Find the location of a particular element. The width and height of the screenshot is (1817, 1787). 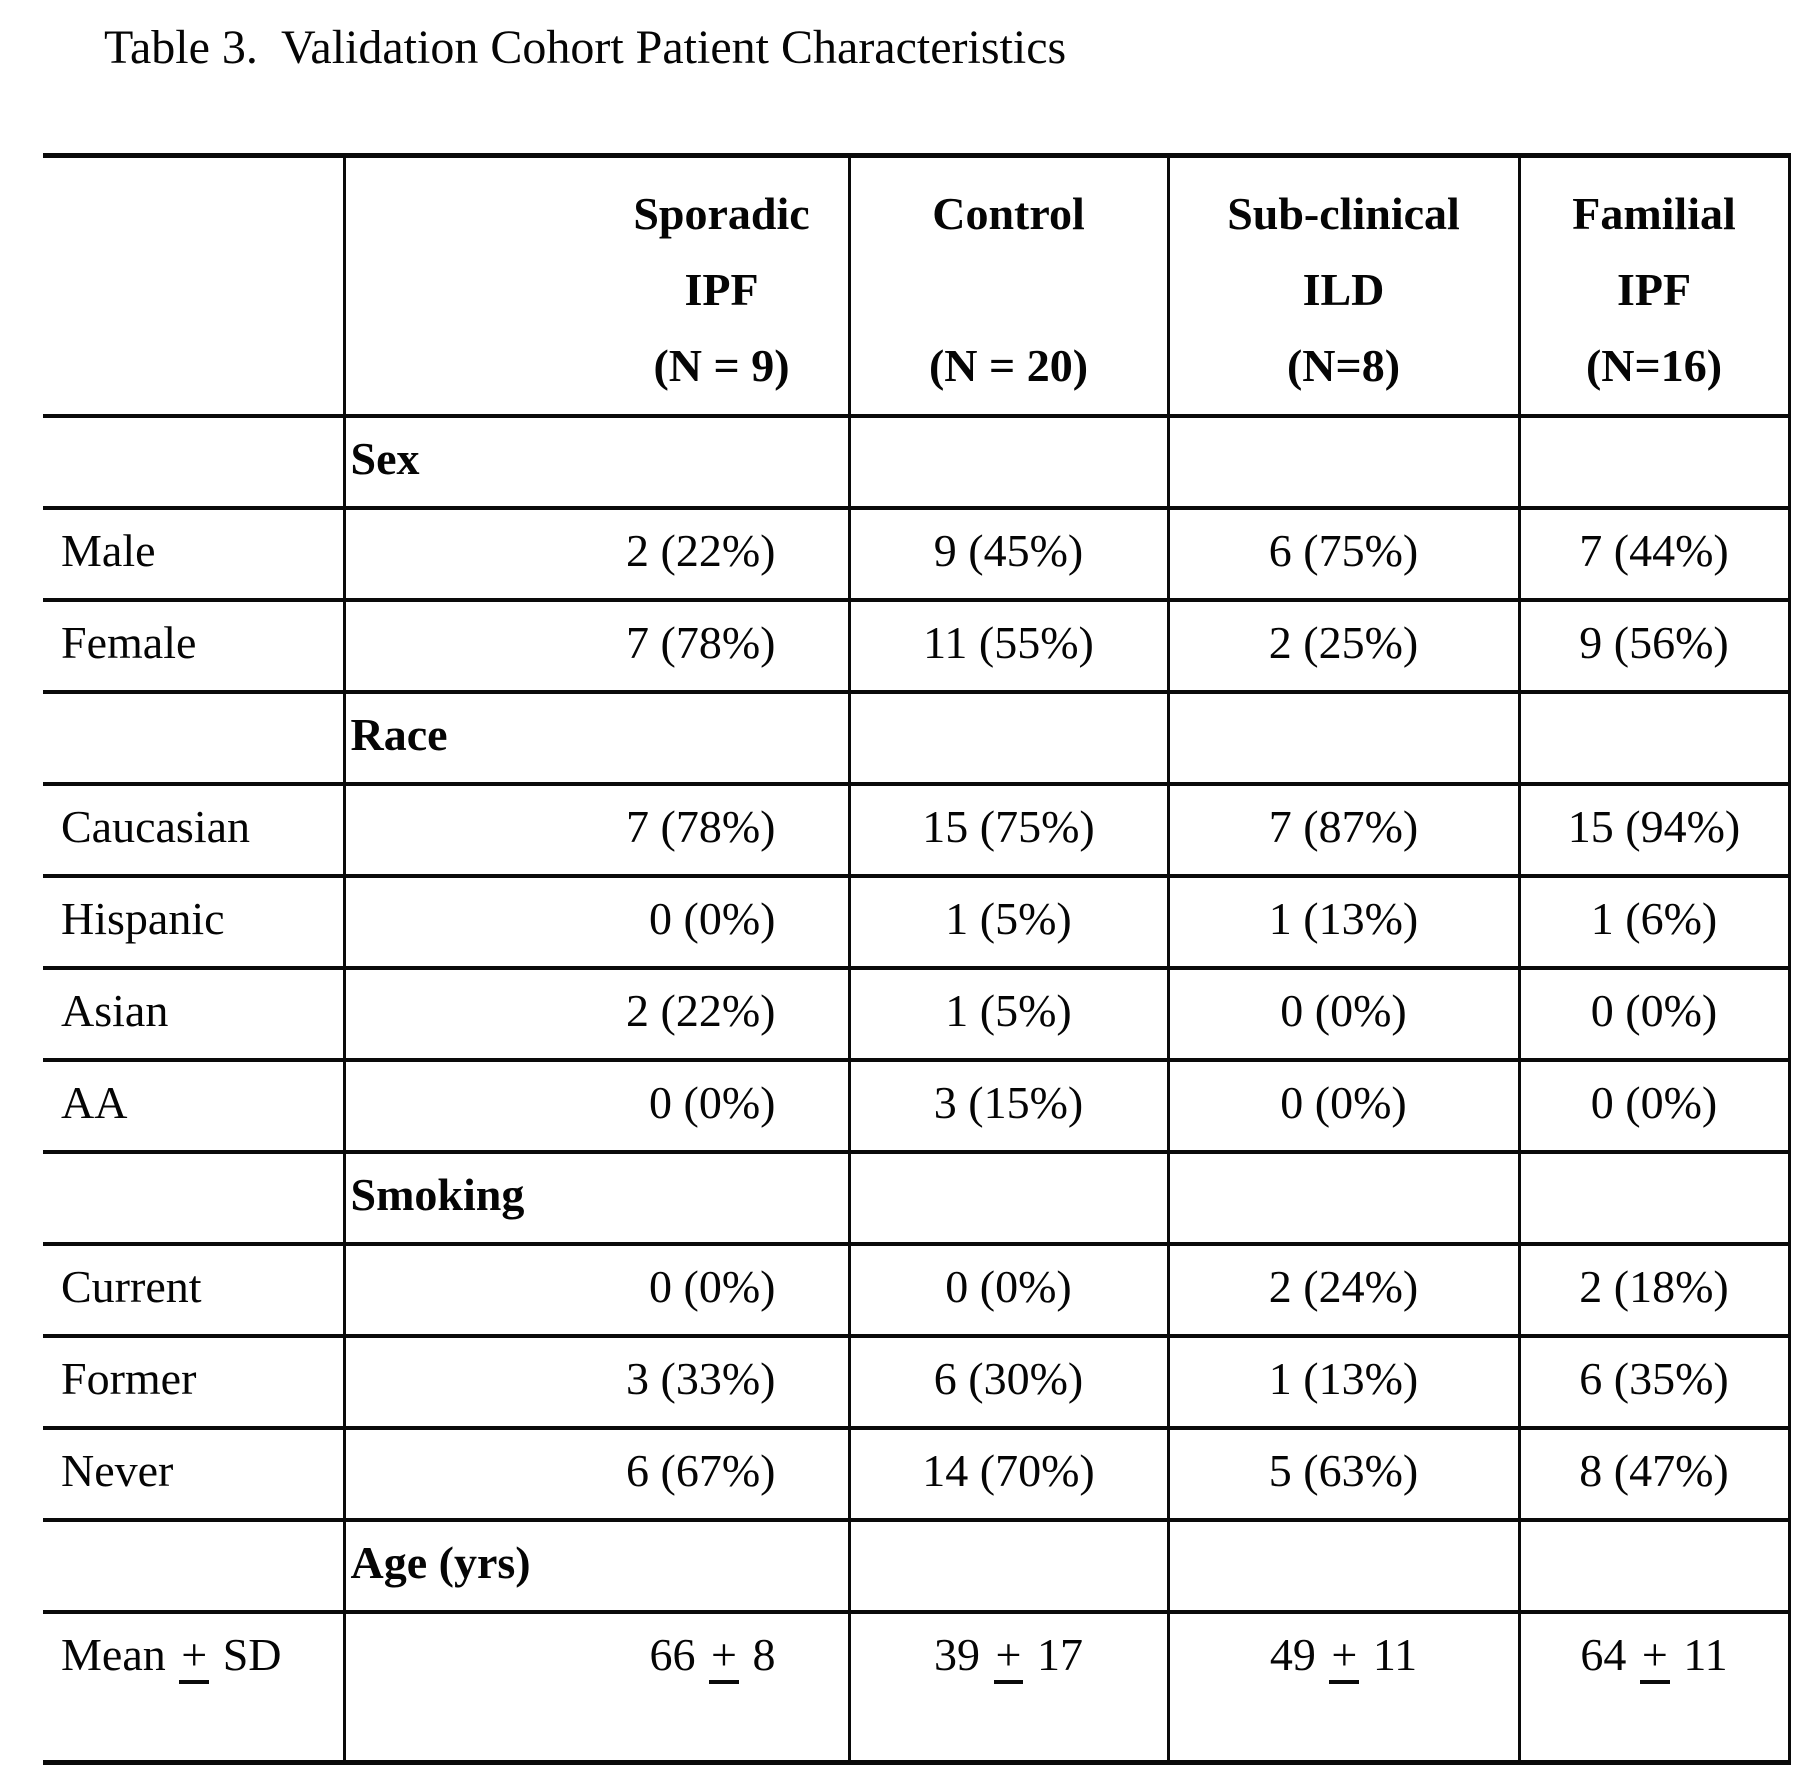

row-label: Mean + SD is located at coordinates (193, 1686).